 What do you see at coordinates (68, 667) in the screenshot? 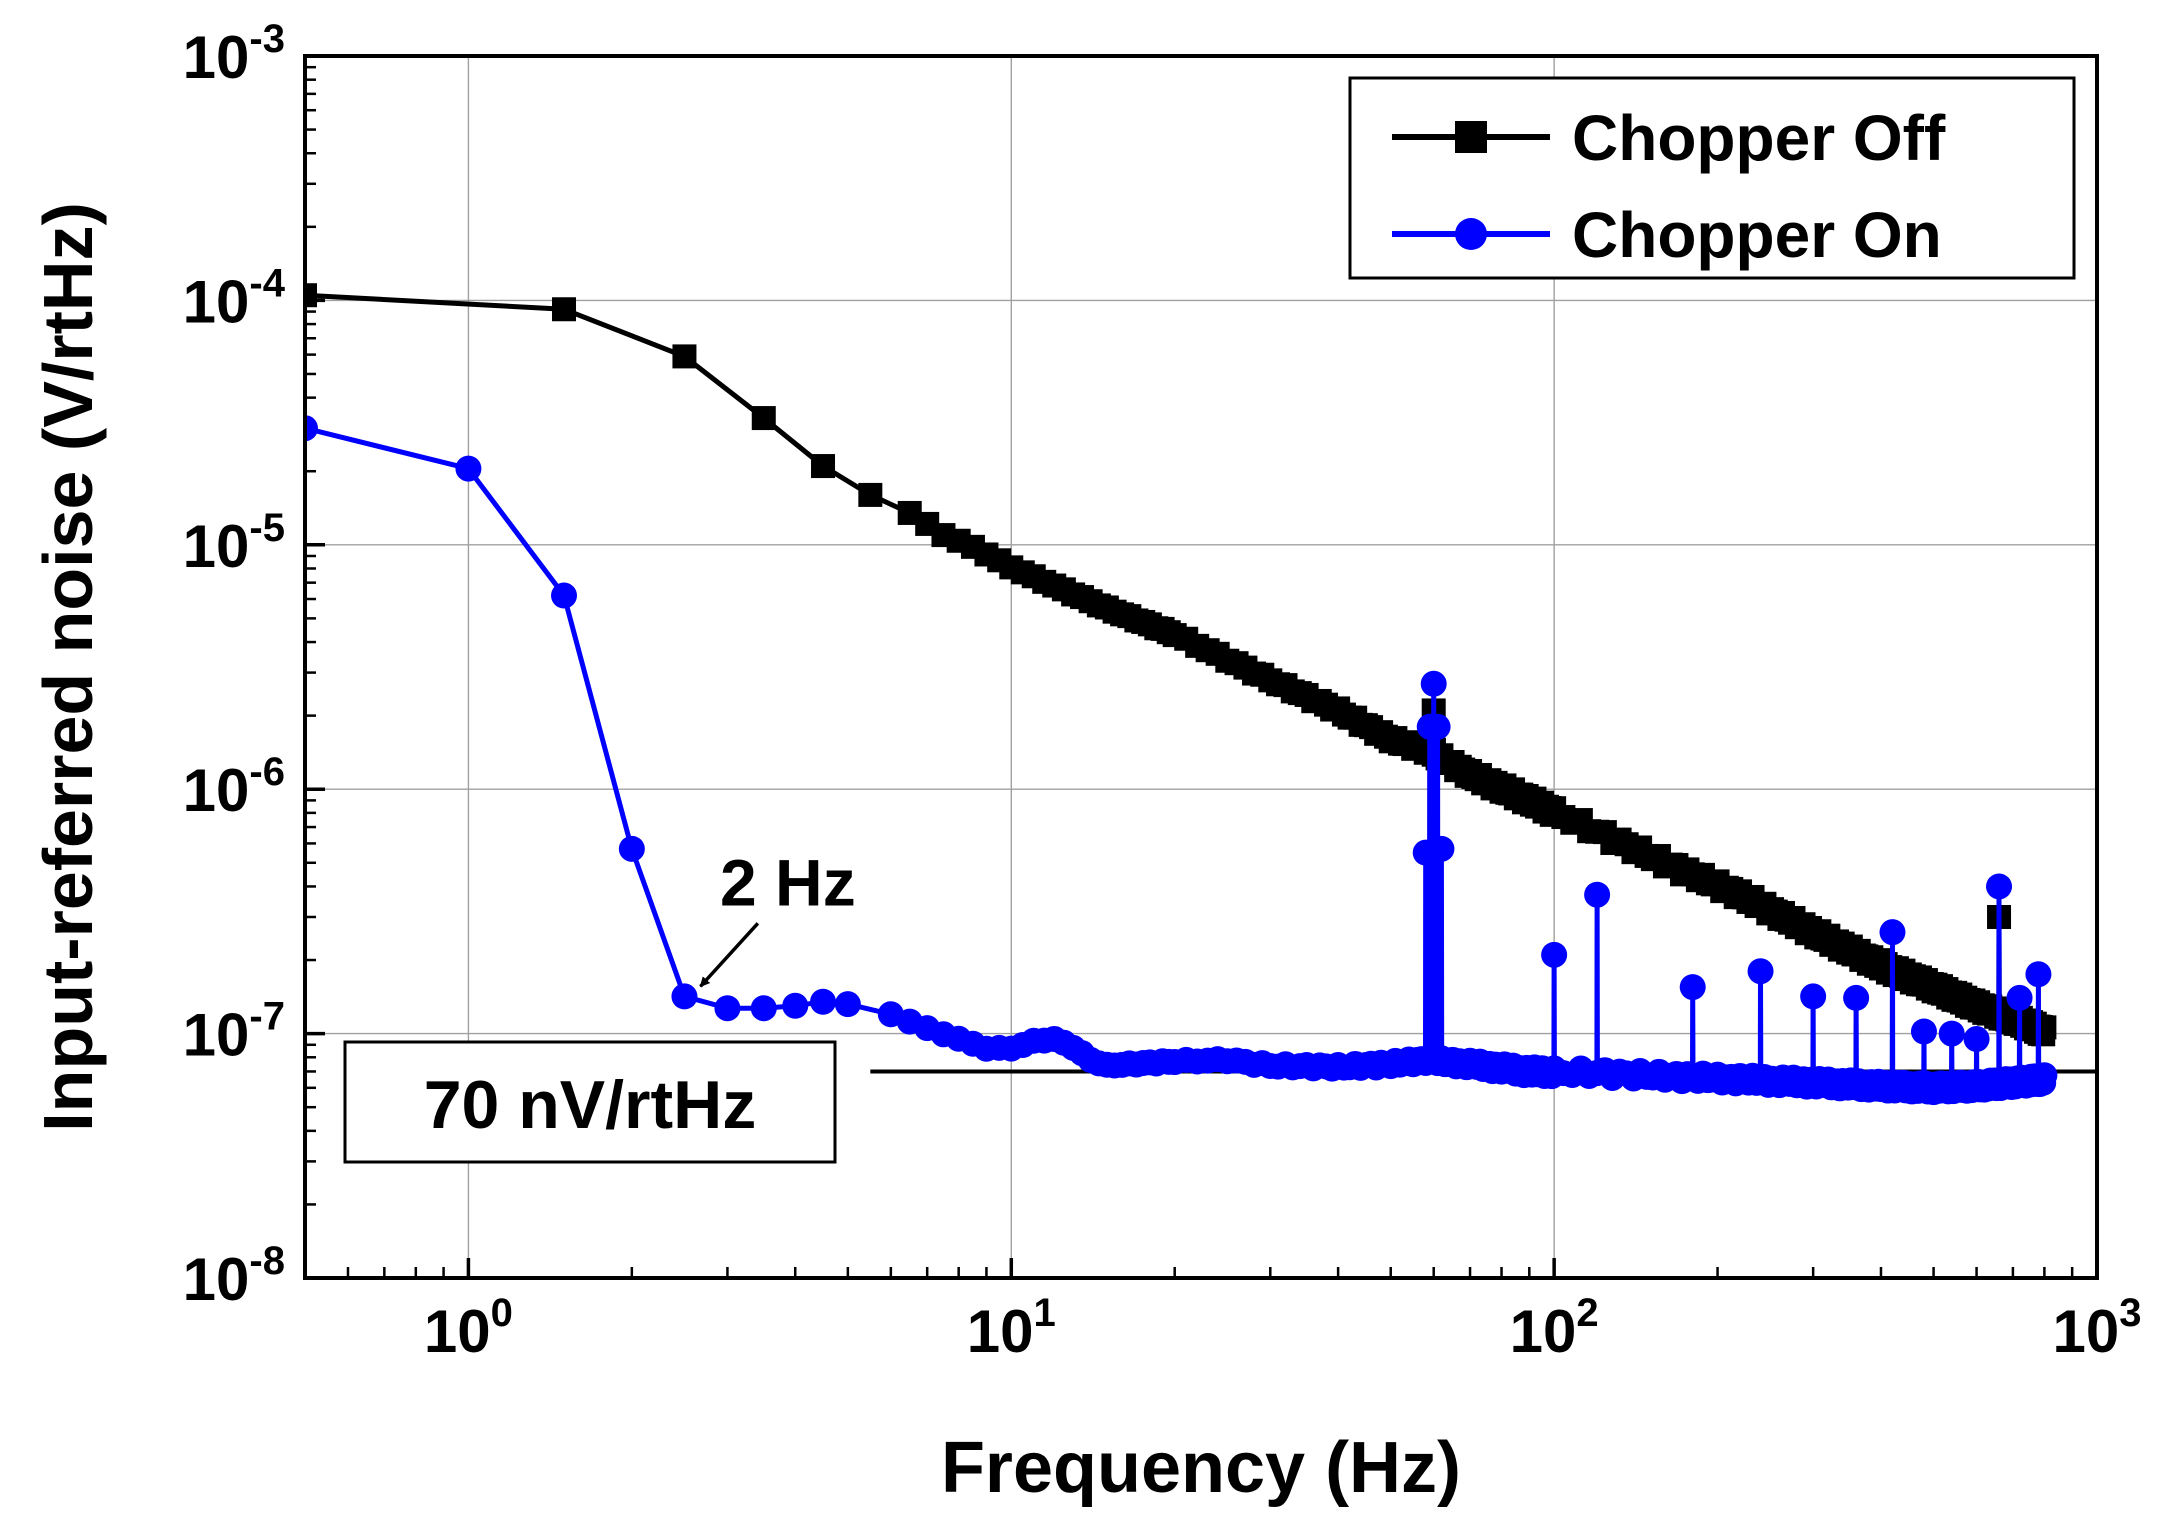
I see `y-axis-label: Input-referred noise (V/rtHz)` at bounding box center [68, 667].